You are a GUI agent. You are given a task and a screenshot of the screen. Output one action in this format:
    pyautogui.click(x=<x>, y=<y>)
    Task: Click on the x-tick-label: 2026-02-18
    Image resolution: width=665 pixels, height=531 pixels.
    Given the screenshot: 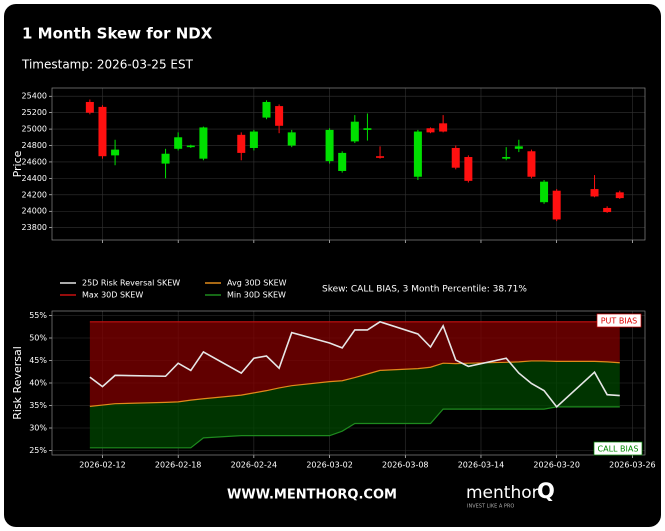 What is the action you would take?
    pyautogui.click(x=178, y=465)
    